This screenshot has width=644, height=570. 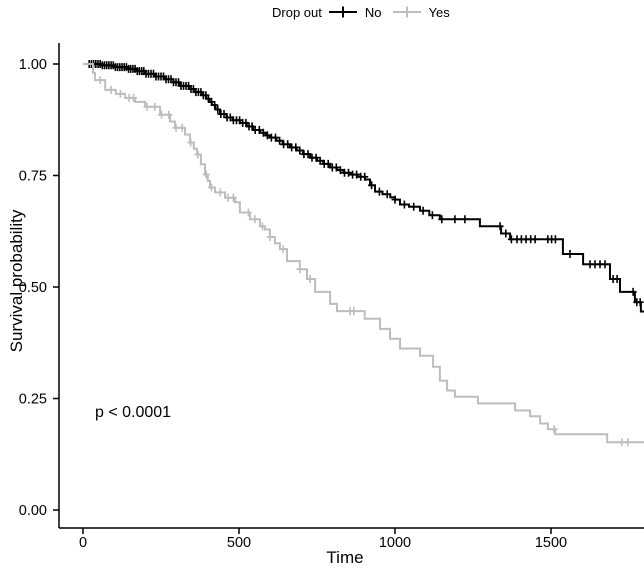 I want to click on legend-label-yes: Yes, so click(x=439, y=12).